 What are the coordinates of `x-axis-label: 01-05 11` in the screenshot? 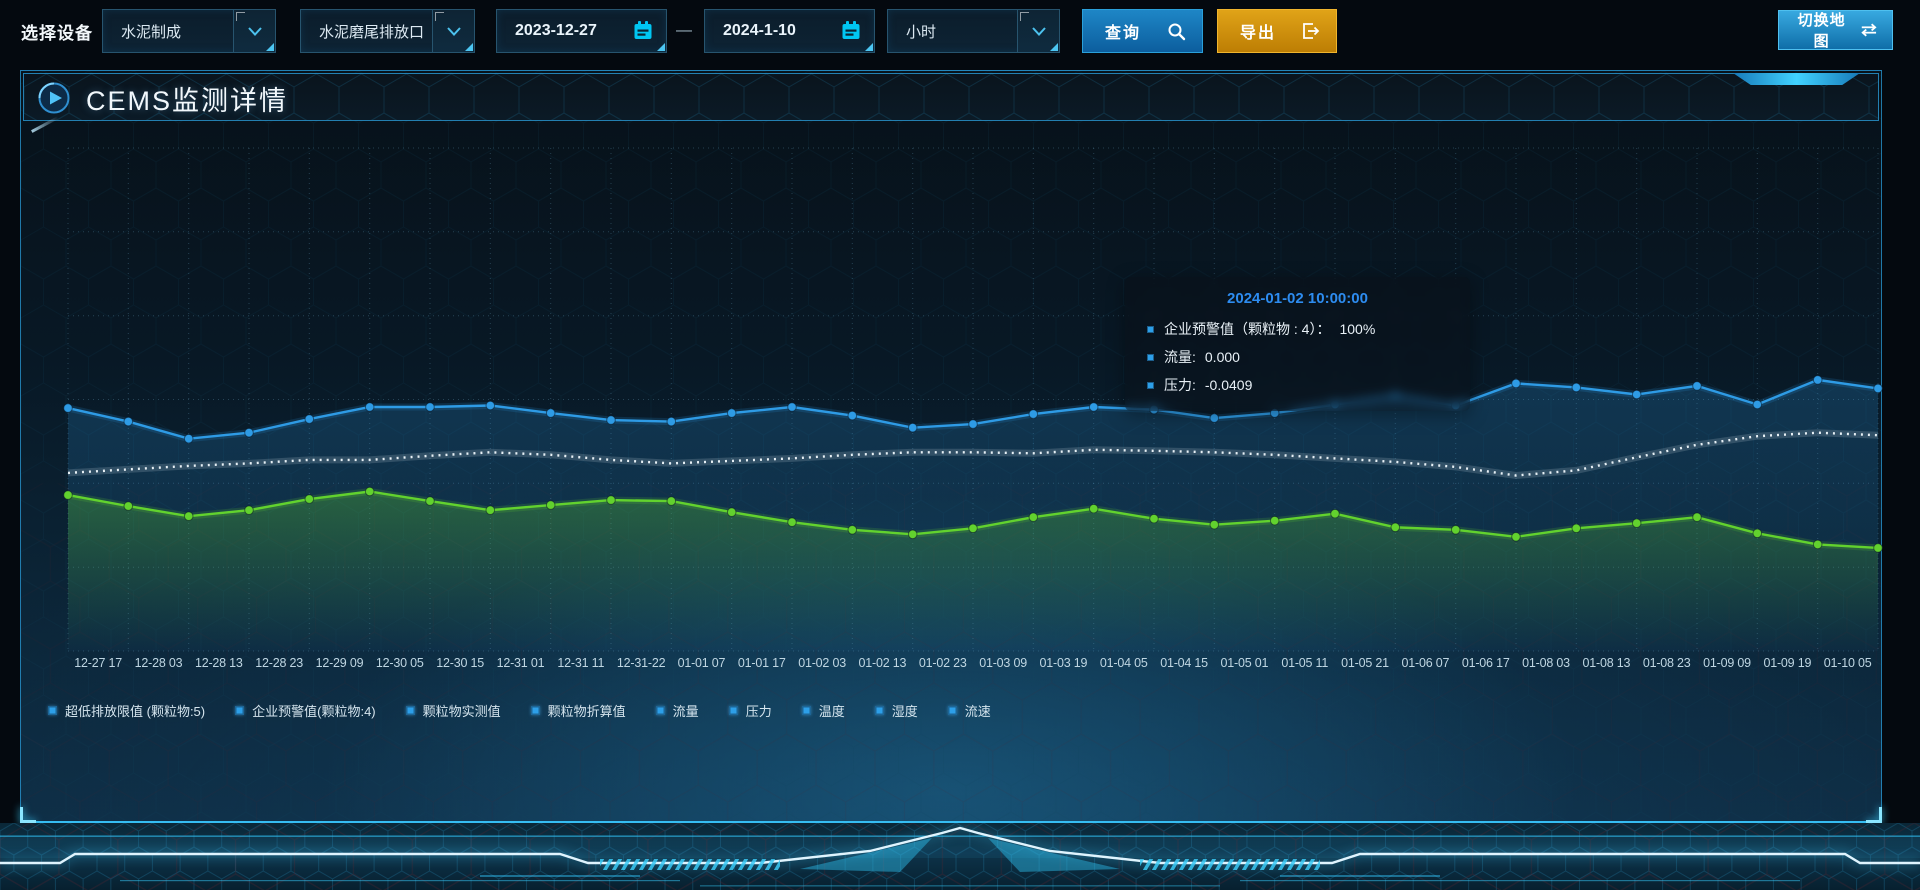 It's located at (1305, 663).